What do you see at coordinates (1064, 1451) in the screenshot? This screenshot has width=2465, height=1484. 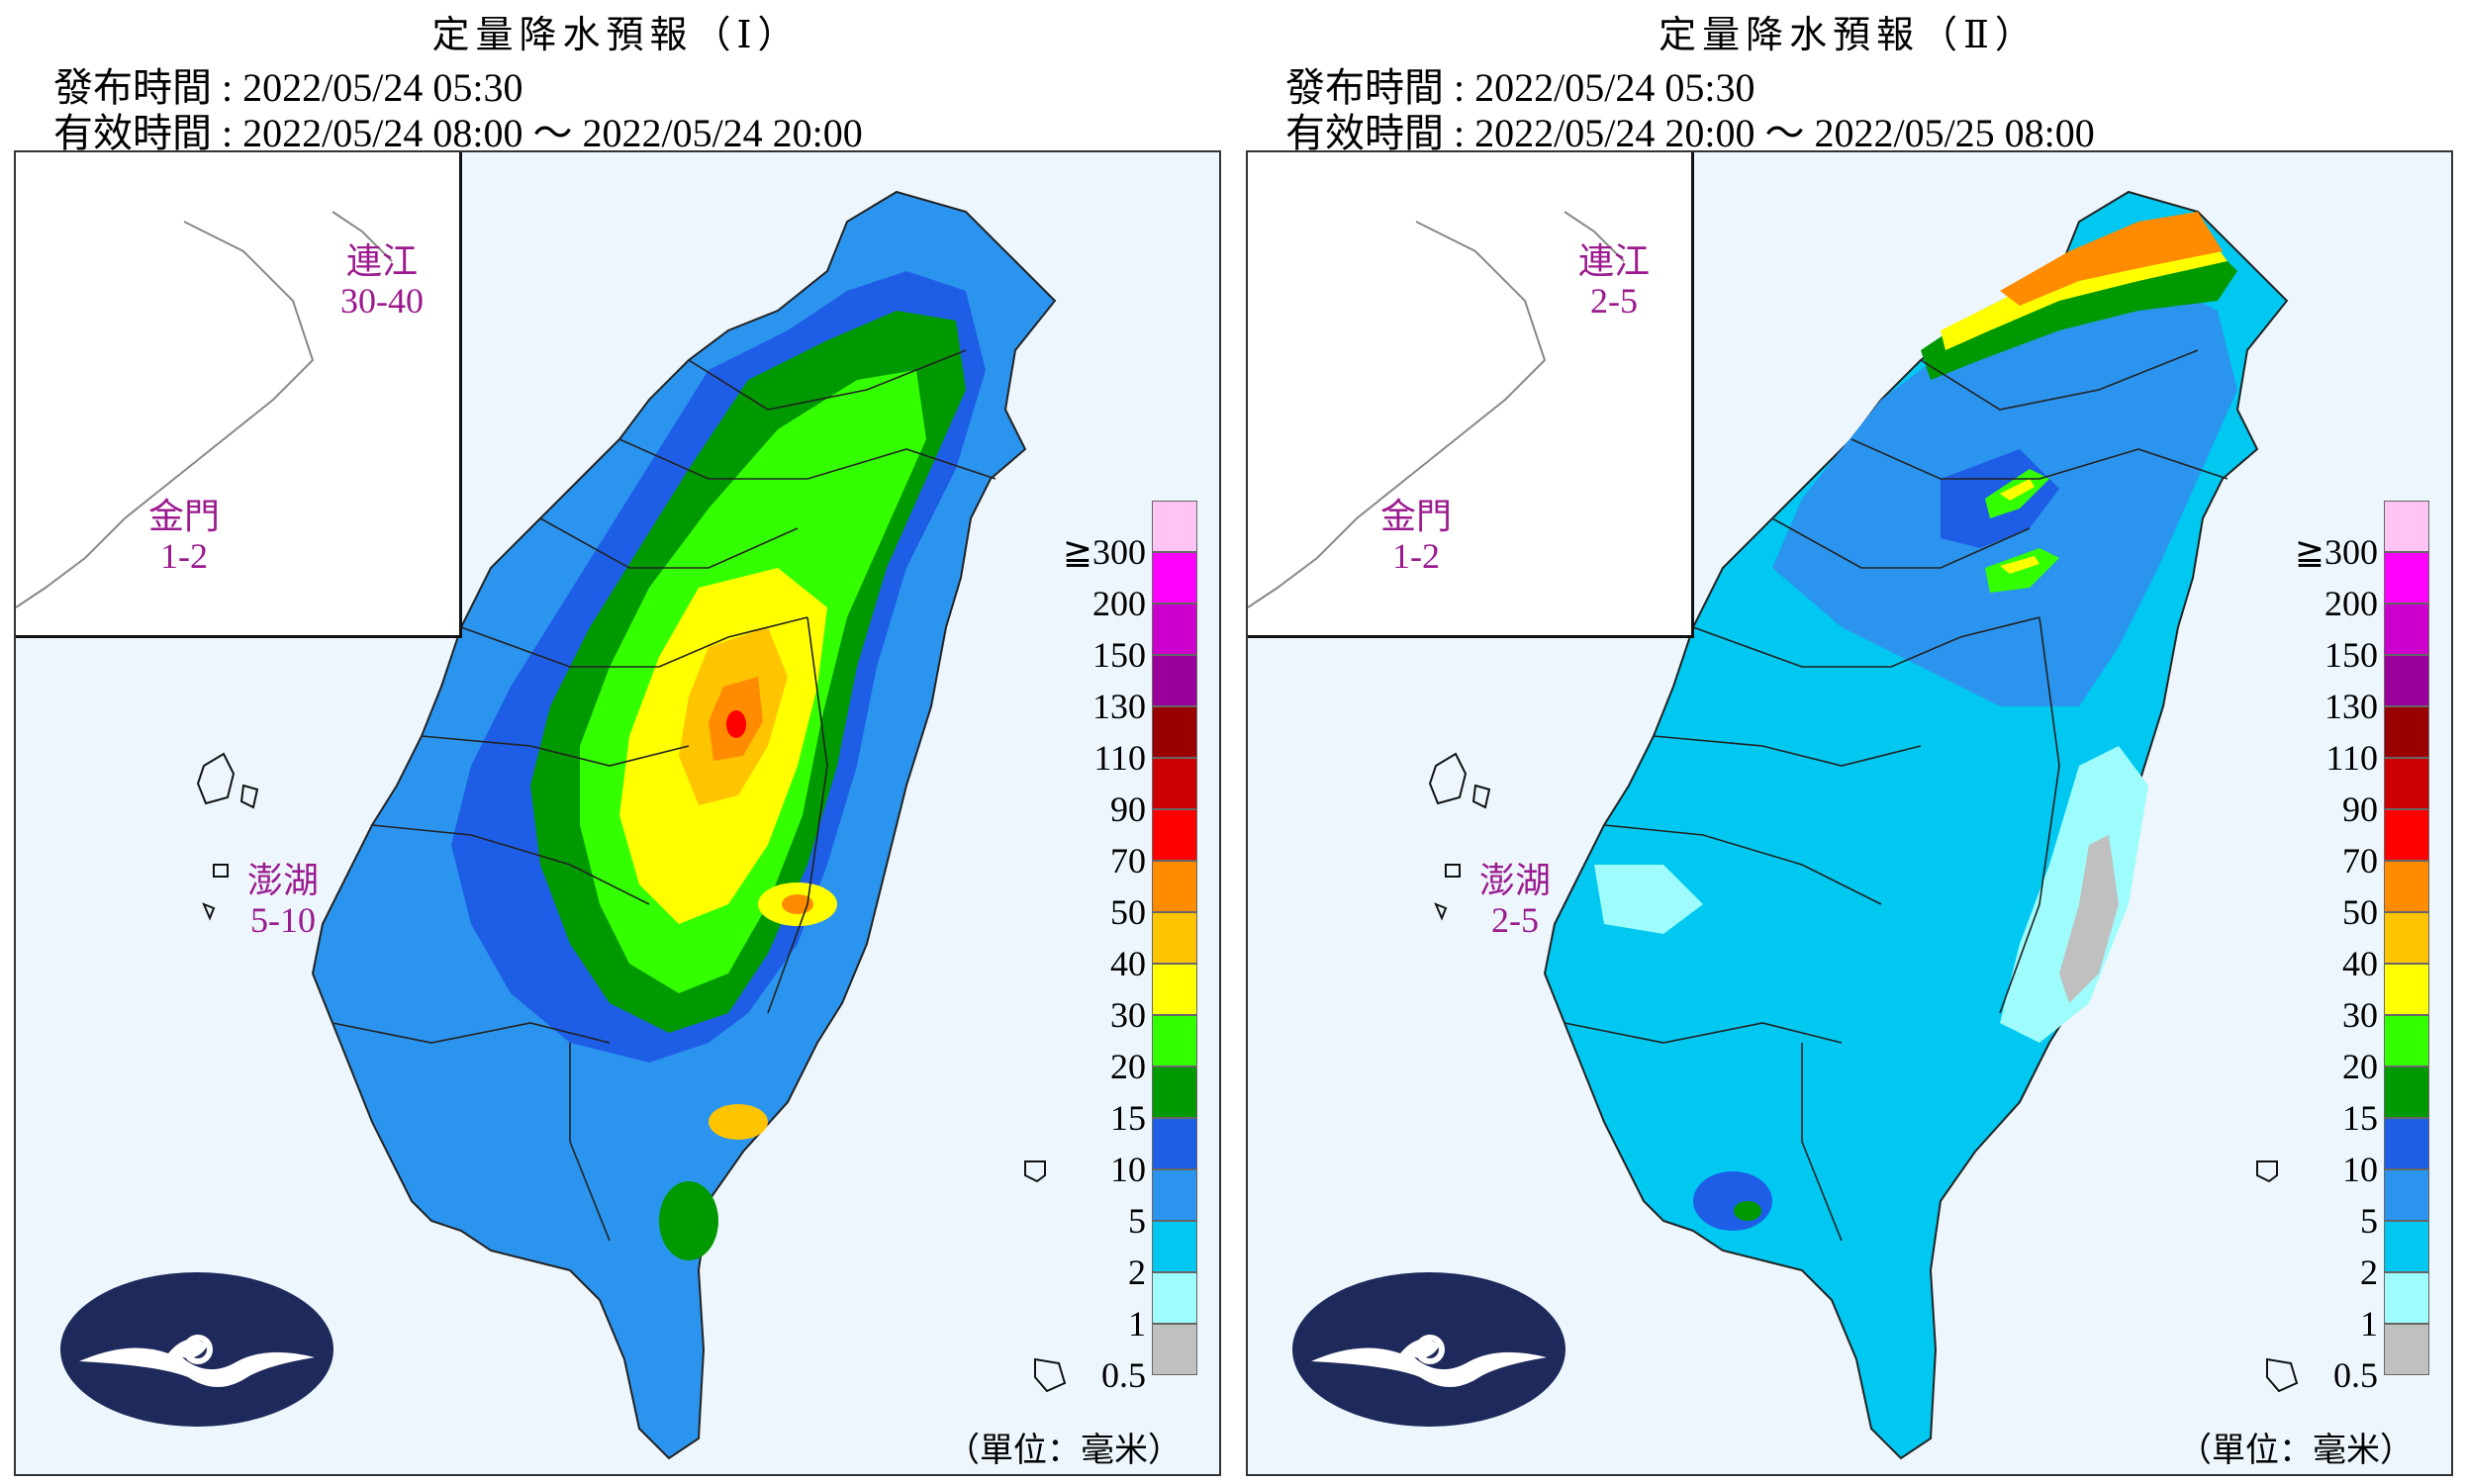 I see `unit-label: （單位：毫米）` at bounding box center [1064, 1451].